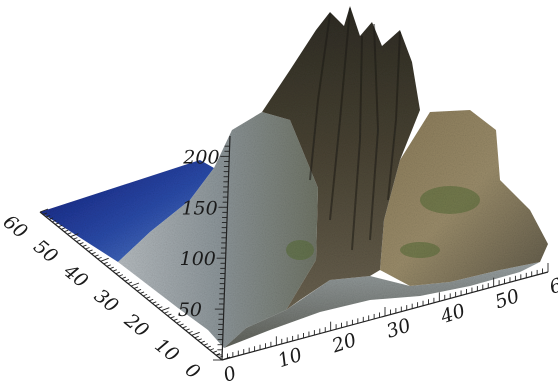 The height and width of the screenshot is (384, 558). I want to click on y-tick-label: 30, so click(106, 301).